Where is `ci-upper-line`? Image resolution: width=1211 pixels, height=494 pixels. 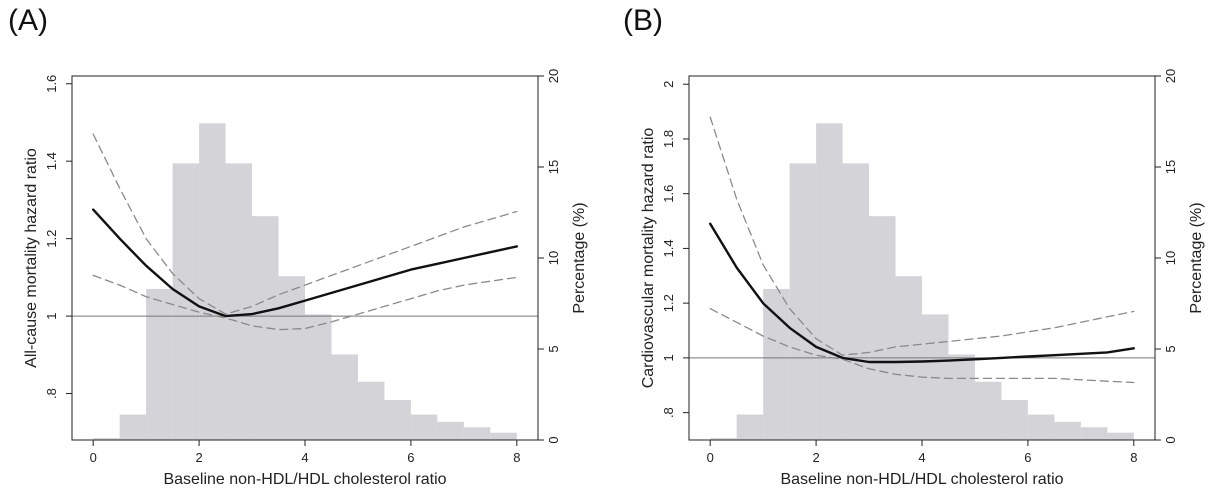
ci-upper-line is located at coordinates (305, 224).